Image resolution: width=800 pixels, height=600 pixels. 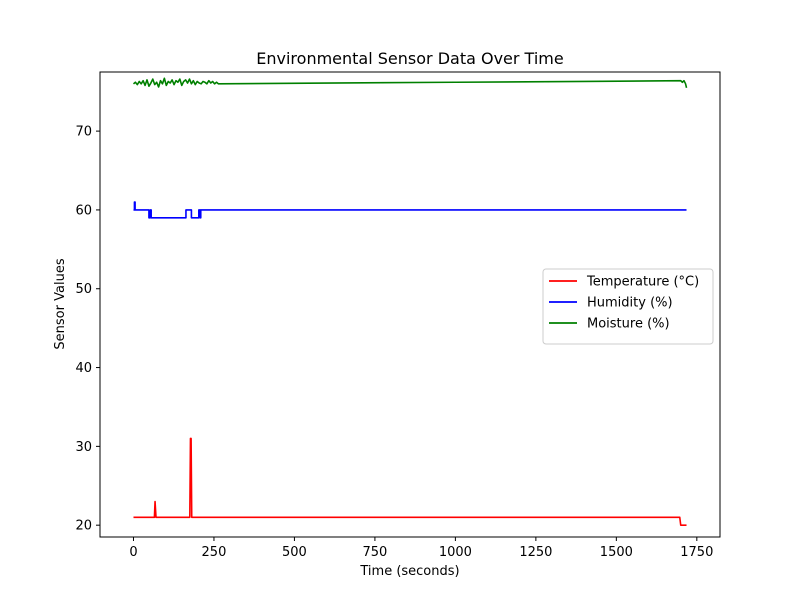 I want to click on x-axis-label: Time (seconds), so click(x=409, y=571).